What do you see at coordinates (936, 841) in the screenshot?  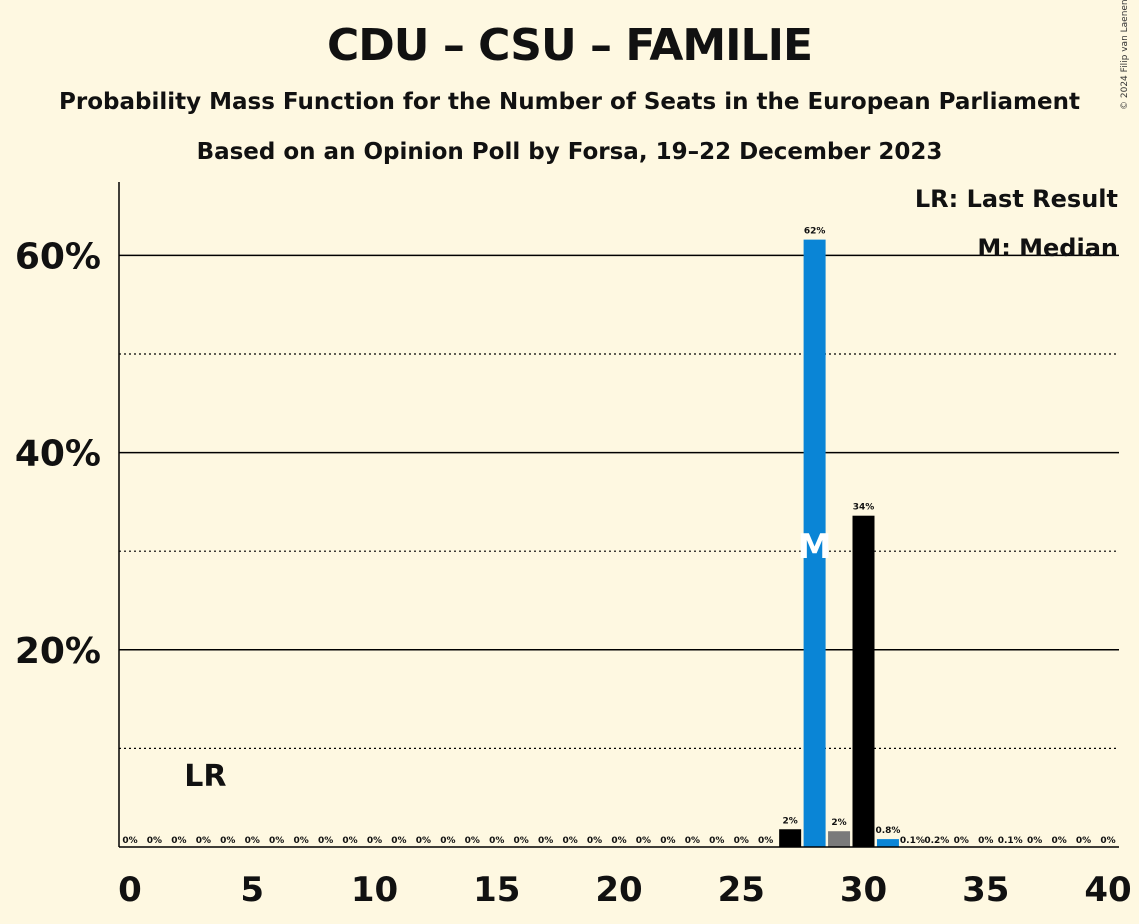 I see `data-label: 0.2%` at bounding box center [936, 841].